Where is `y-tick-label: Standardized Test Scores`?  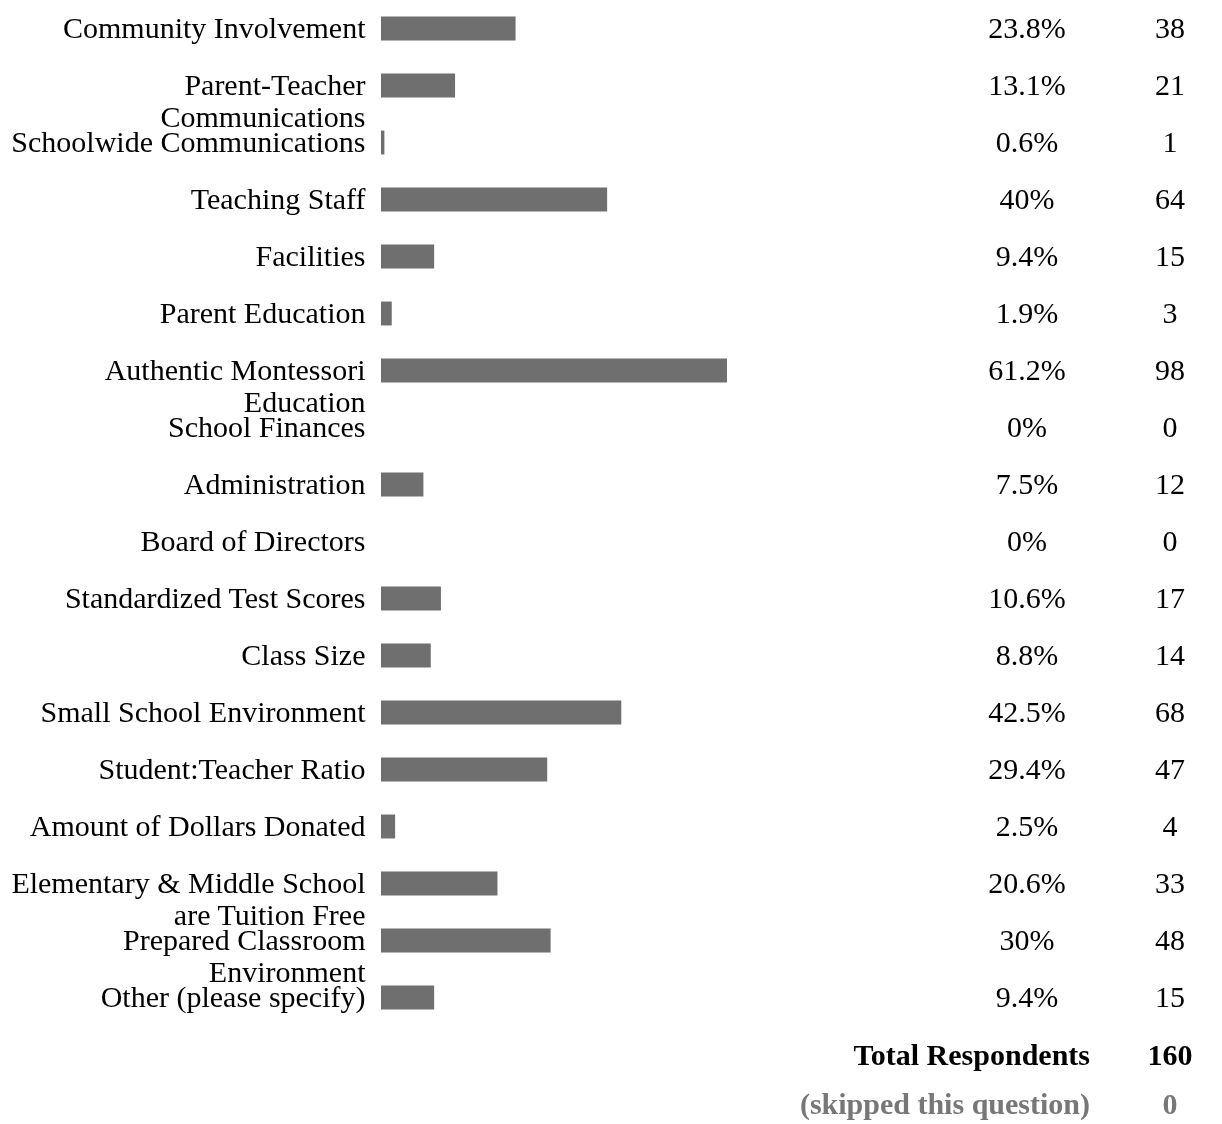 y-tick-label: Standardized Test Scores is located at coordinates (215, 597).